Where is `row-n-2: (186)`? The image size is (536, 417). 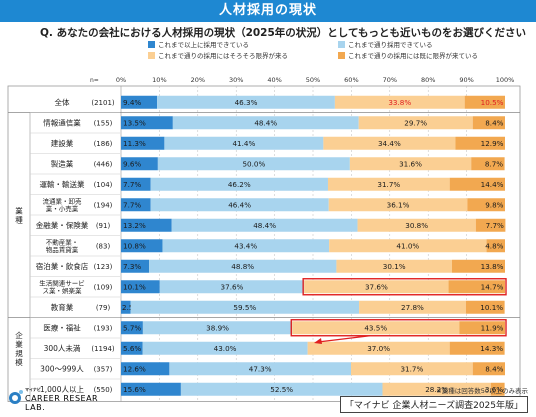
row-n-2: (186) is located at coordinates (103, 144).